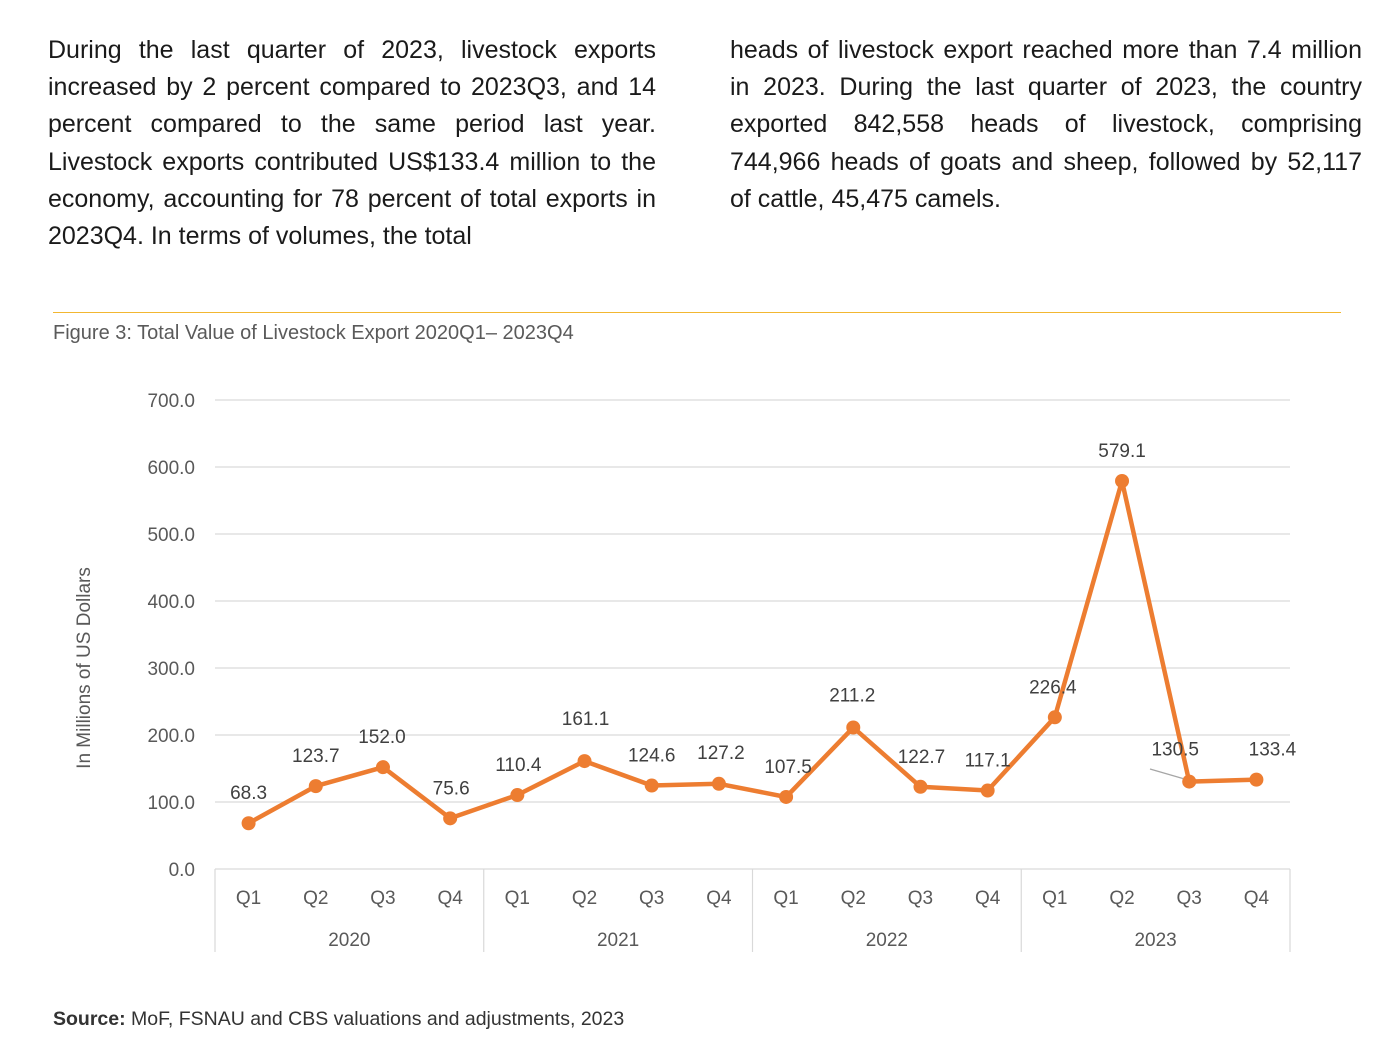 The image size is (1378, 1050). I want to click on label-leader-line, so click(1166, 774).